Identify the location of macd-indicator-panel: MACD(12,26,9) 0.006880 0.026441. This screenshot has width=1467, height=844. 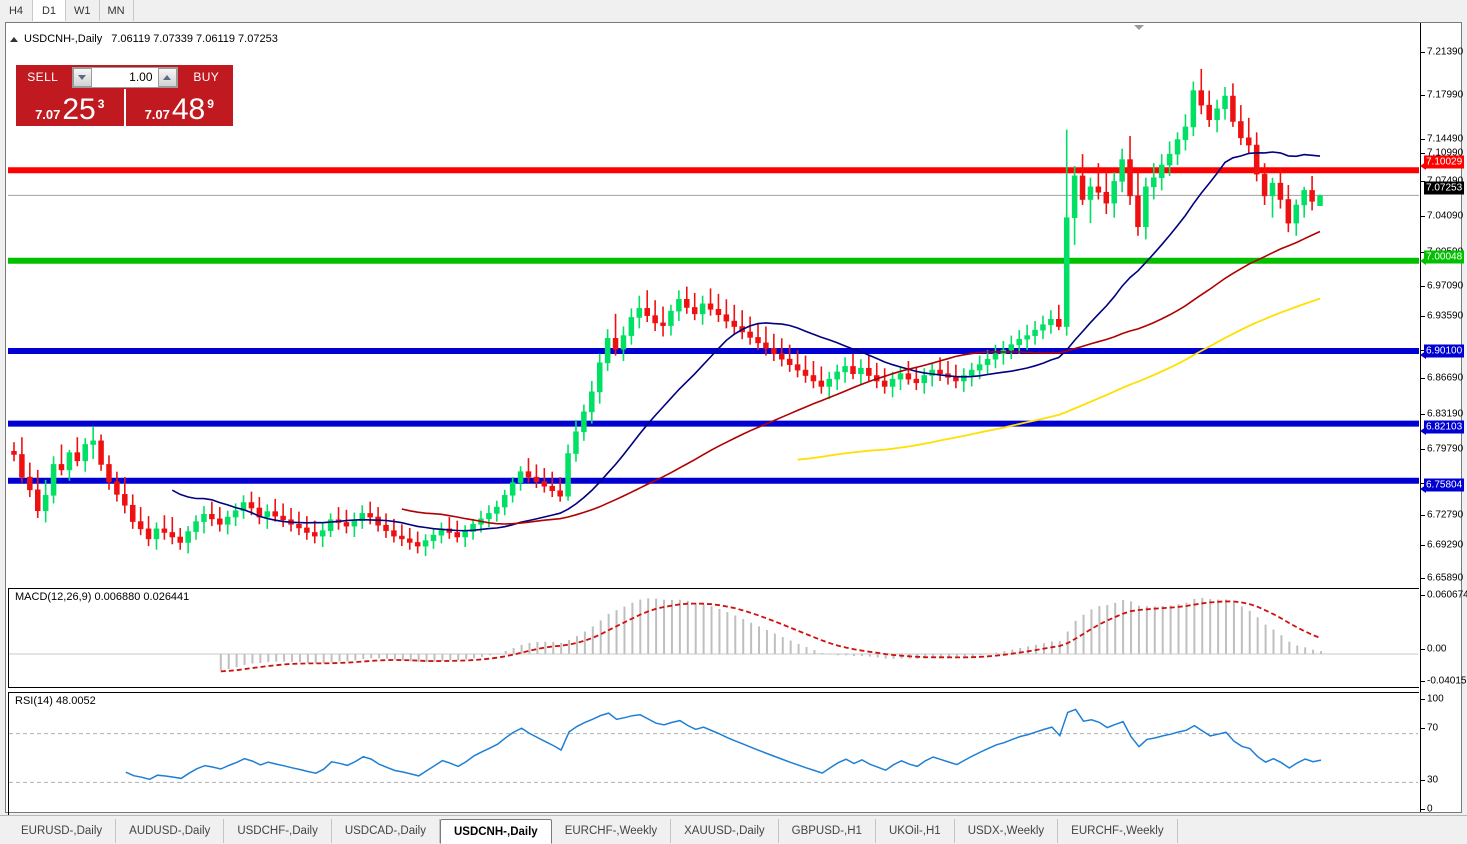
(713, 638).